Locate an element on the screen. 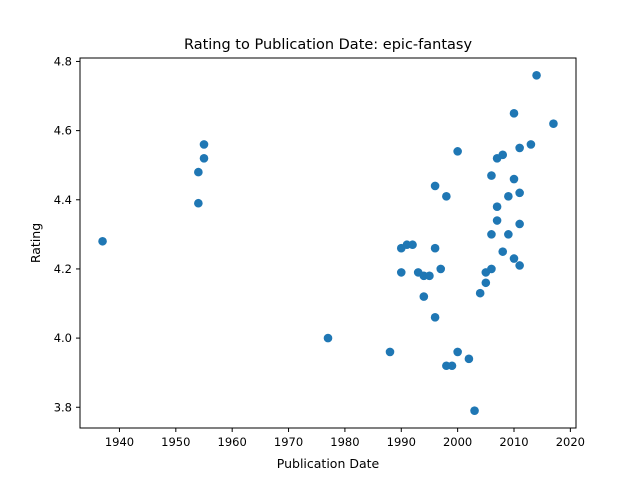 This screenshot has width=640, height=480. x-tick-label: 2020 is located at coordinates (570, 442).